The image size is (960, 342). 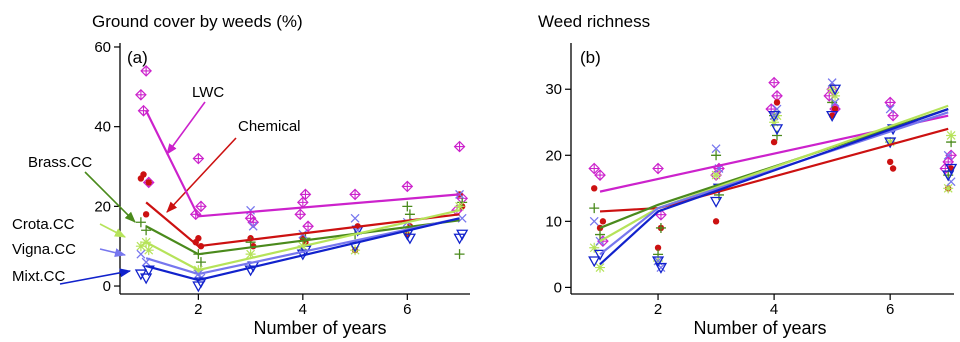 I want to click on panel-a-y-tick-label: 60, so click(x=102, y=47).